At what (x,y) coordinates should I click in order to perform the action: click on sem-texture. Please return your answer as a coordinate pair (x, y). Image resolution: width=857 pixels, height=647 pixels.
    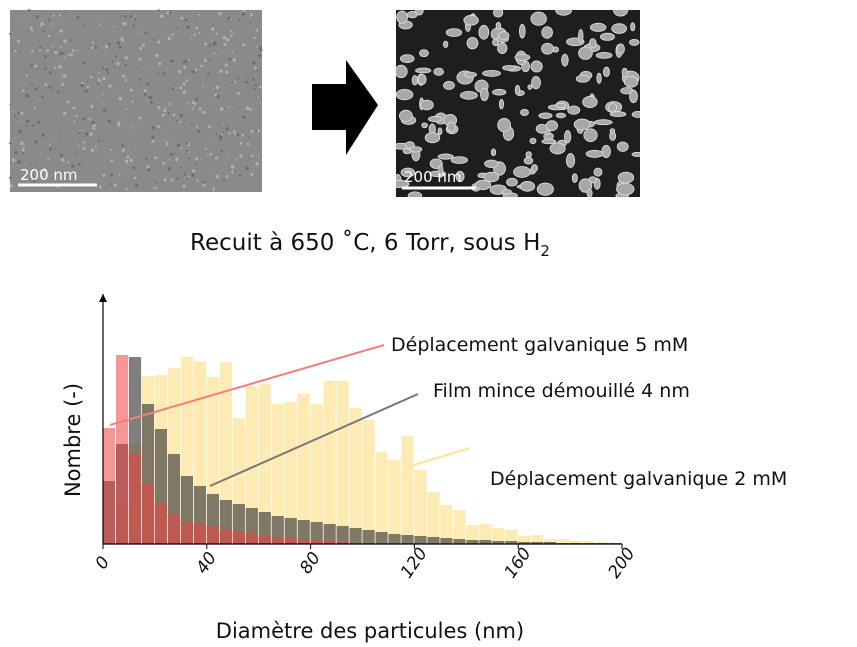
    Looking at the image, I should click on (135, 100).